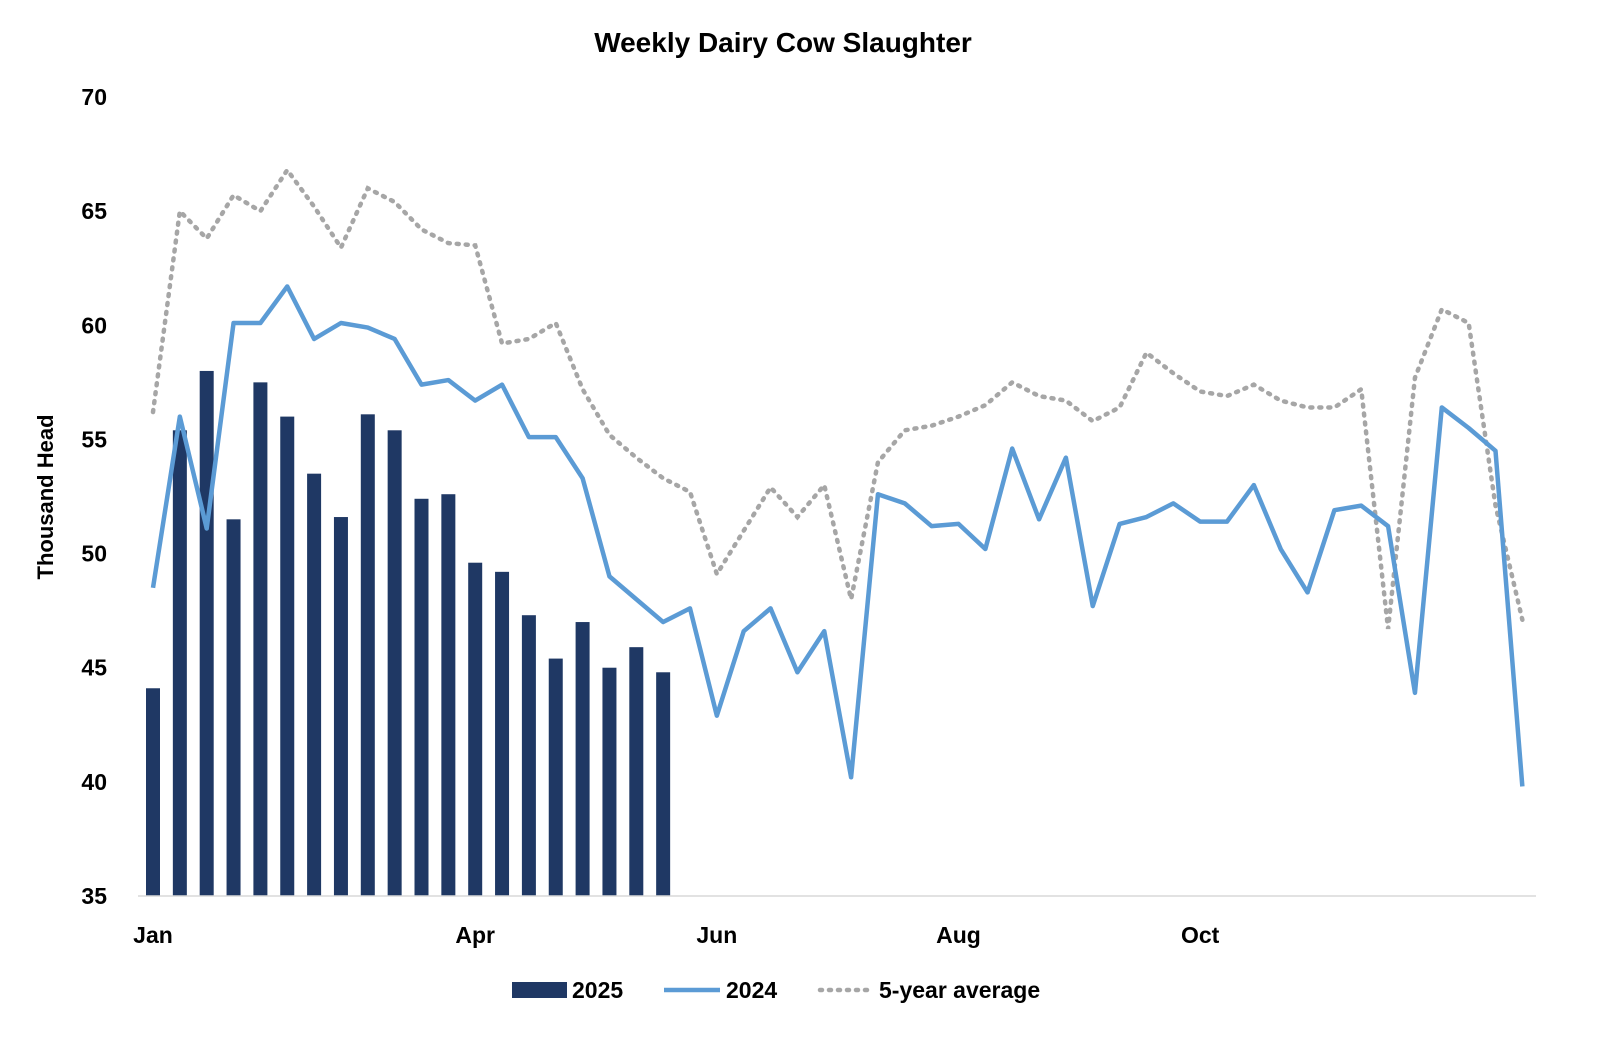 The image size is (1600, 1038). Describe the element at coordinates (94, 496) in the screenshot. I see `y-tick-labels: 35 40 45 50 55 60 65 70` at that location.